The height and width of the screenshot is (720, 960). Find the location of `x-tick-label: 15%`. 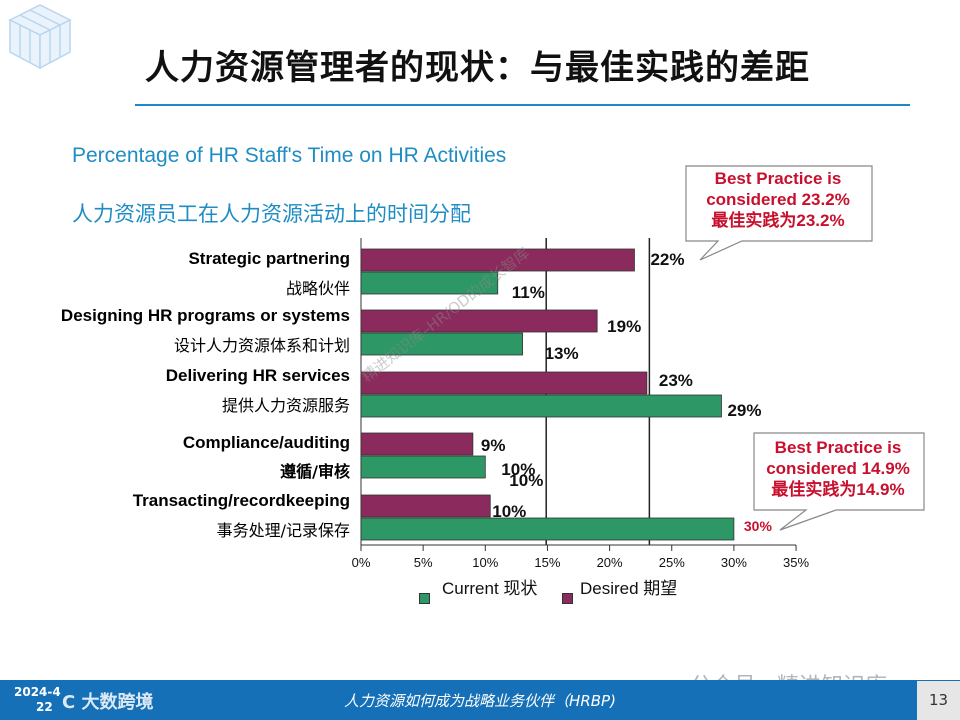

x-tick-label: 15% is located at coordinates (547, 562).